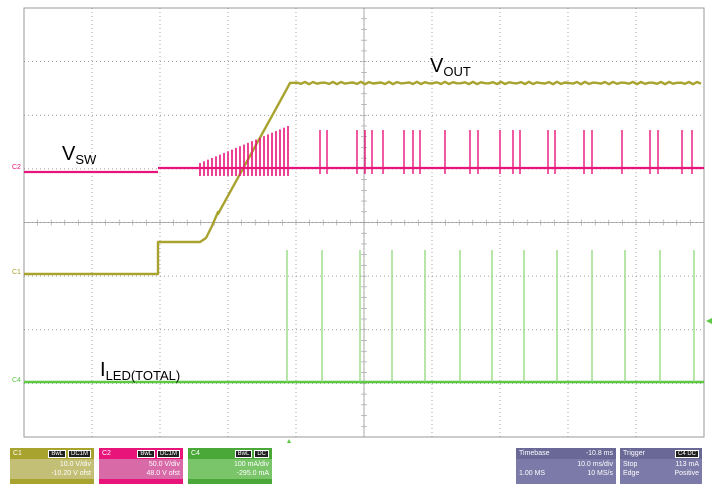  Describe the element at coordinates (252, 473) in the screenshot. I see `c4-offset: -295.0 mA` at that location.